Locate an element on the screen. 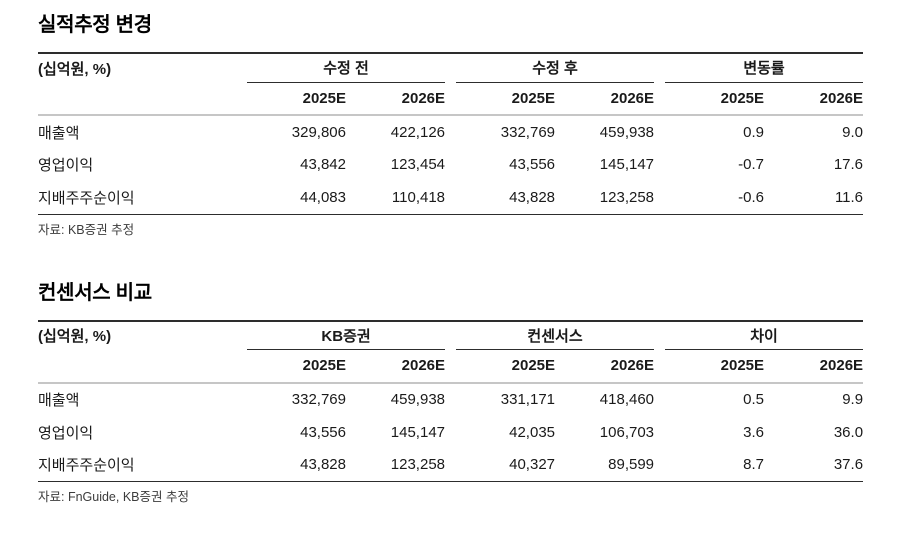 This screenshot has height=537, width=900. value-cell: 36.0 is located at coordinates (848, 432).